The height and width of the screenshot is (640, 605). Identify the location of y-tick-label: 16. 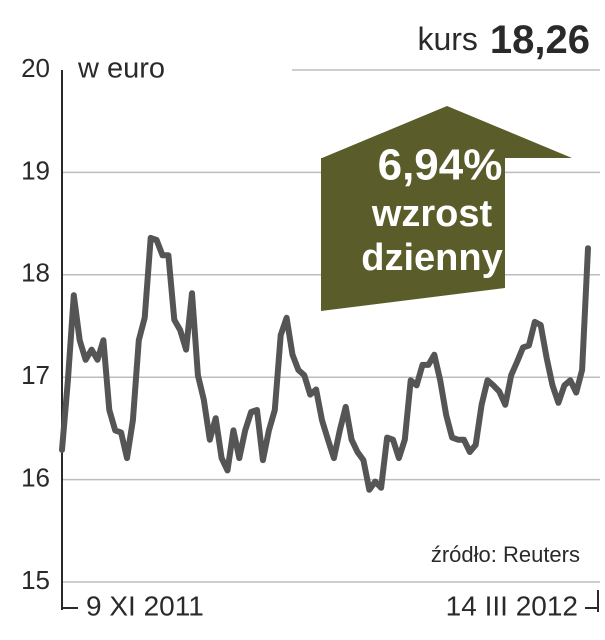
(35, 477).